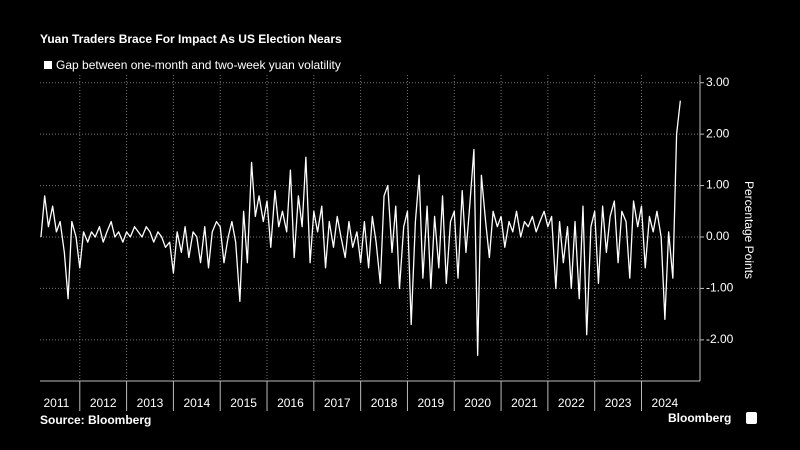  I want to click on legend-swatch, so click(48, 65).